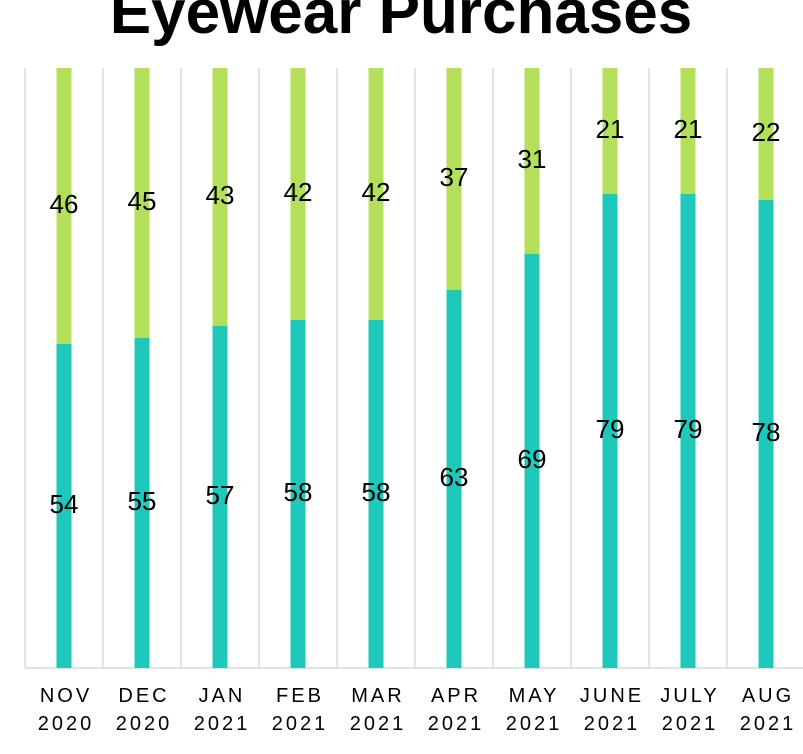 The image size is (803, 754). I want to click on data-label: 31, so click(532, 159).